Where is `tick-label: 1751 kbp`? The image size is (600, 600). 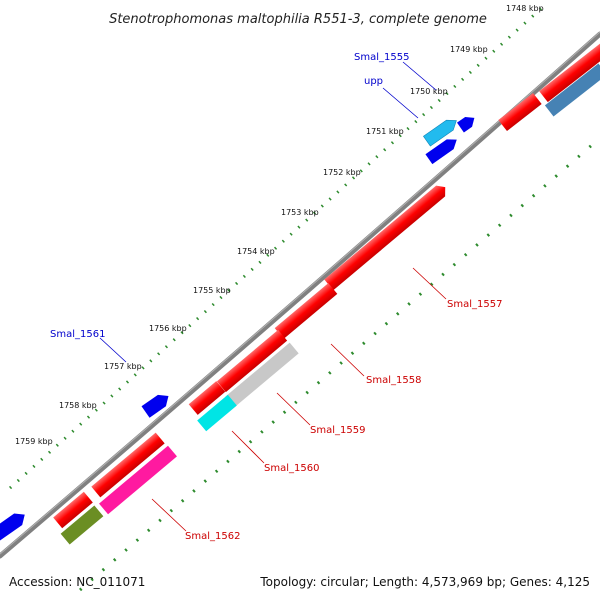 tick-label: 1751 kbp is located at coordinates (385, 131).